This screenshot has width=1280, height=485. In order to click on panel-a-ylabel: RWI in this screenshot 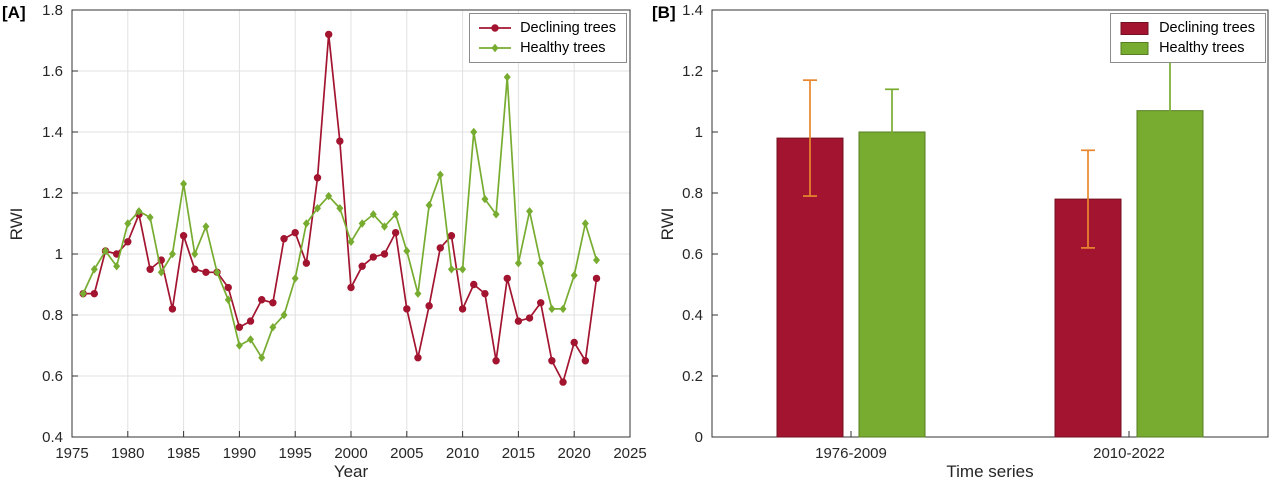, I will do `click(16, 224)`.